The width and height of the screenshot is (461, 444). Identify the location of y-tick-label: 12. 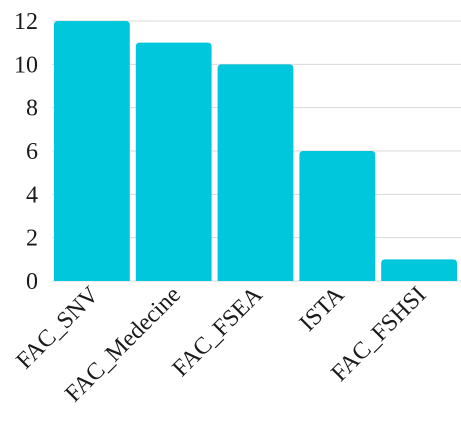
(26, 22).